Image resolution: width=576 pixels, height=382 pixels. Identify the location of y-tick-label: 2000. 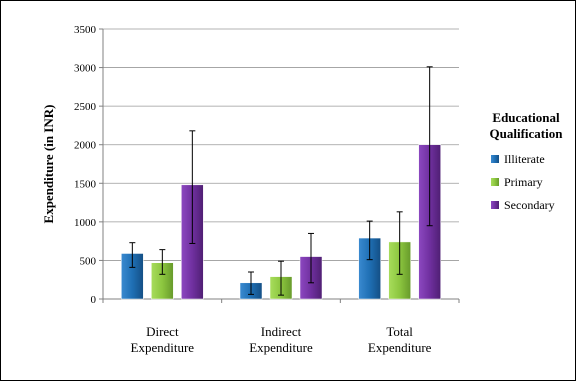
(85, 146).